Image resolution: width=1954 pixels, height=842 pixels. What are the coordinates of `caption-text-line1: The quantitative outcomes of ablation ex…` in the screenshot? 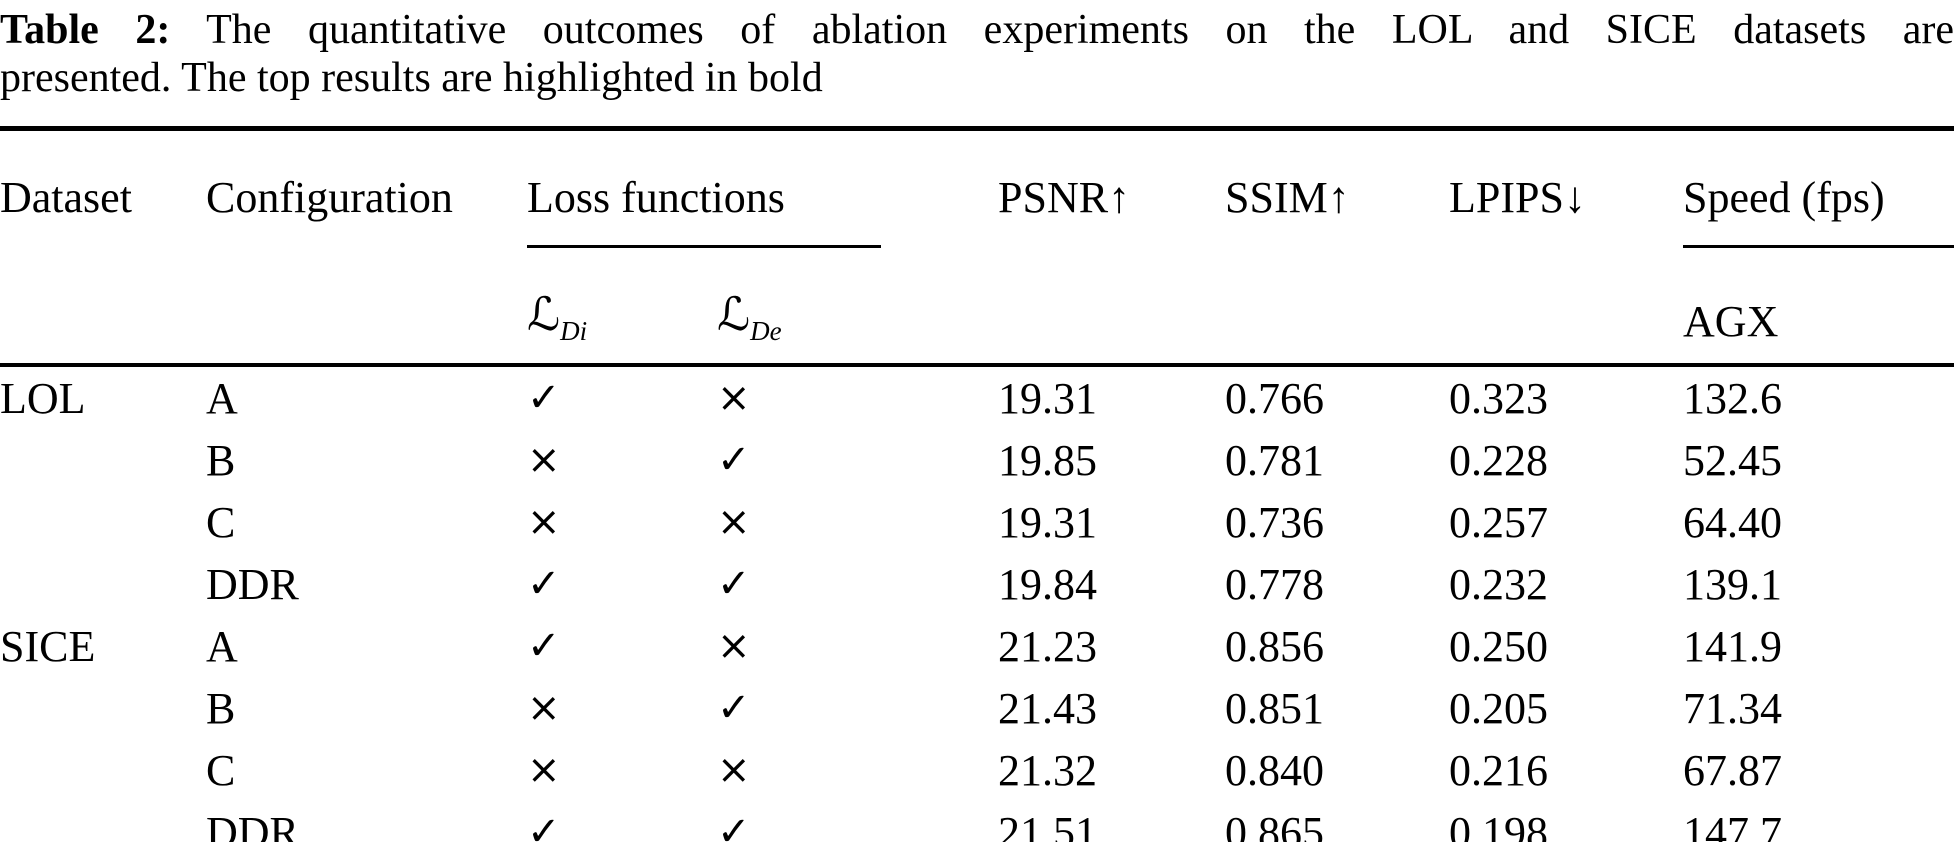 It's located at (1080, 30).